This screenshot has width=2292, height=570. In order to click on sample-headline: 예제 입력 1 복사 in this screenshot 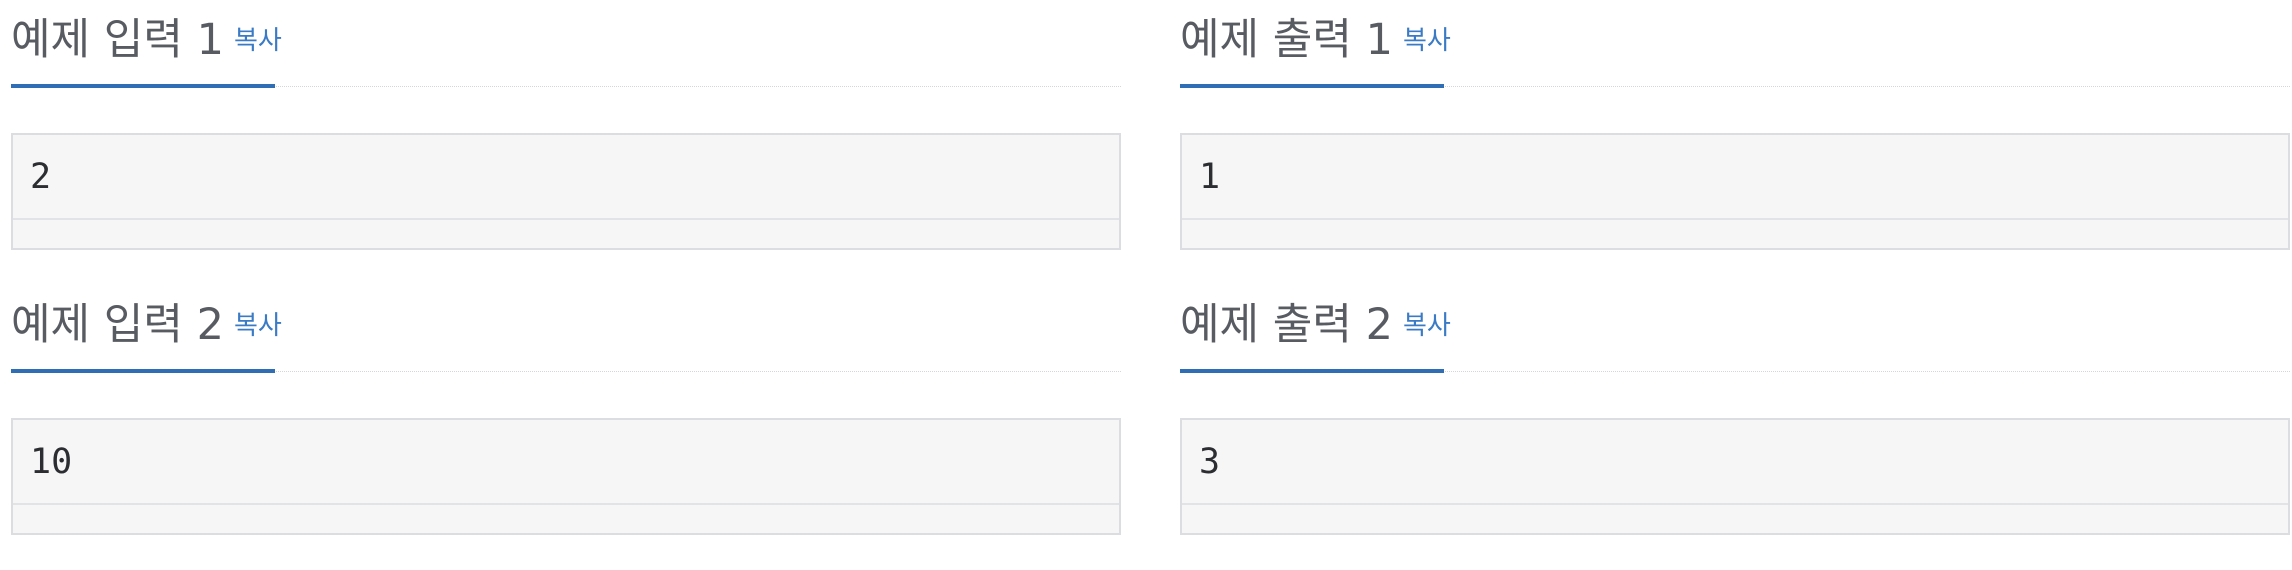, I will do `click(566, 44)`.